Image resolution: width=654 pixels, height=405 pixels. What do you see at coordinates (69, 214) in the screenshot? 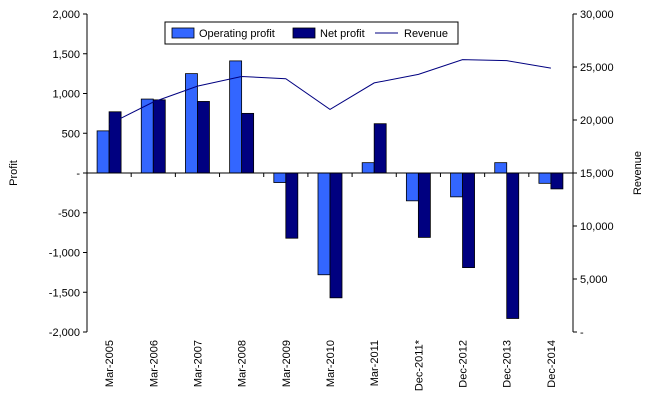
I see `y-tick-label: -500` at bounding box center [69, 214].